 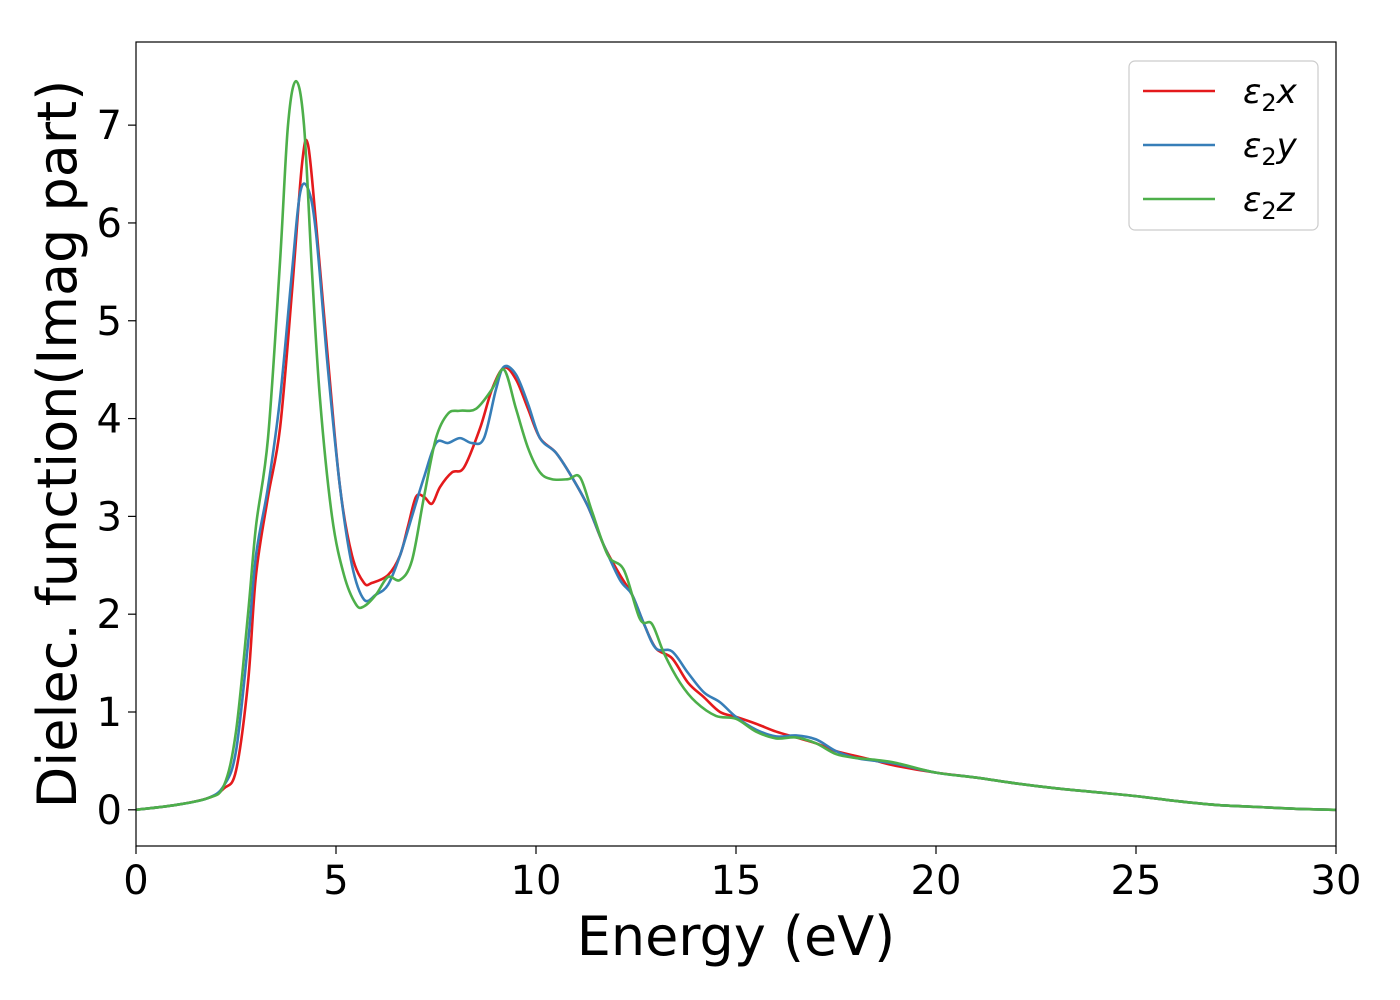 What do you see at coordinates (116, 468) in the screenshot?
I see `y-axis-ticks: 0 1 2 3 4 5 6 7` at bounding box center [116, 468].